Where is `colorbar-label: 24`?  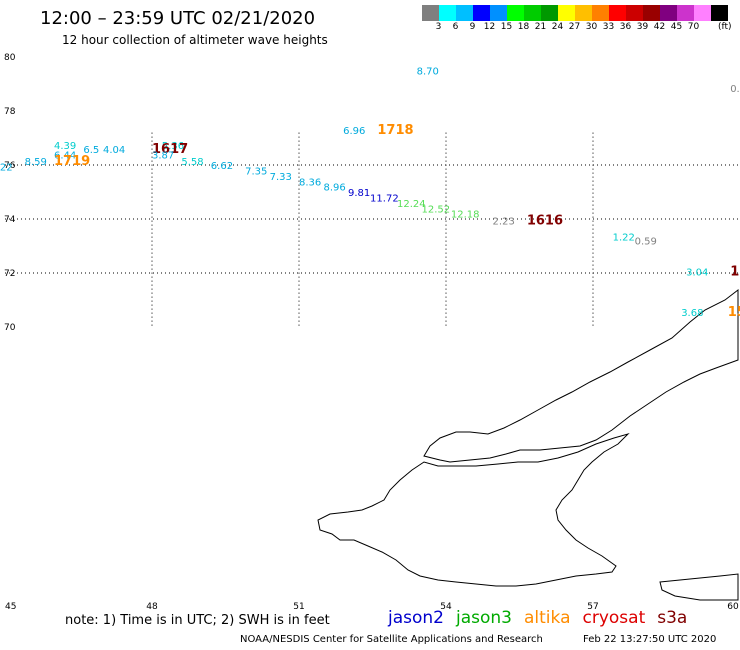 colorbar-label: 24 is located at coordinates (557, 27).